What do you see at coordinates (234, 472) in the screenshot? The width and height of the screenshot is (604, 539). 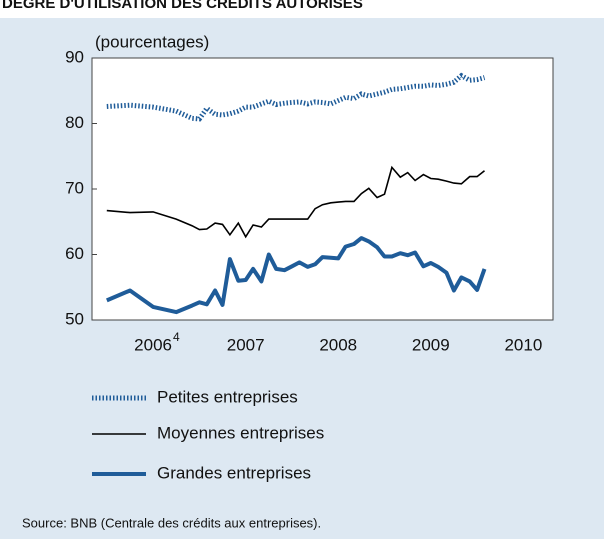 I see `legend-label: Grandes entreprises` at bounding box center [234, 472].